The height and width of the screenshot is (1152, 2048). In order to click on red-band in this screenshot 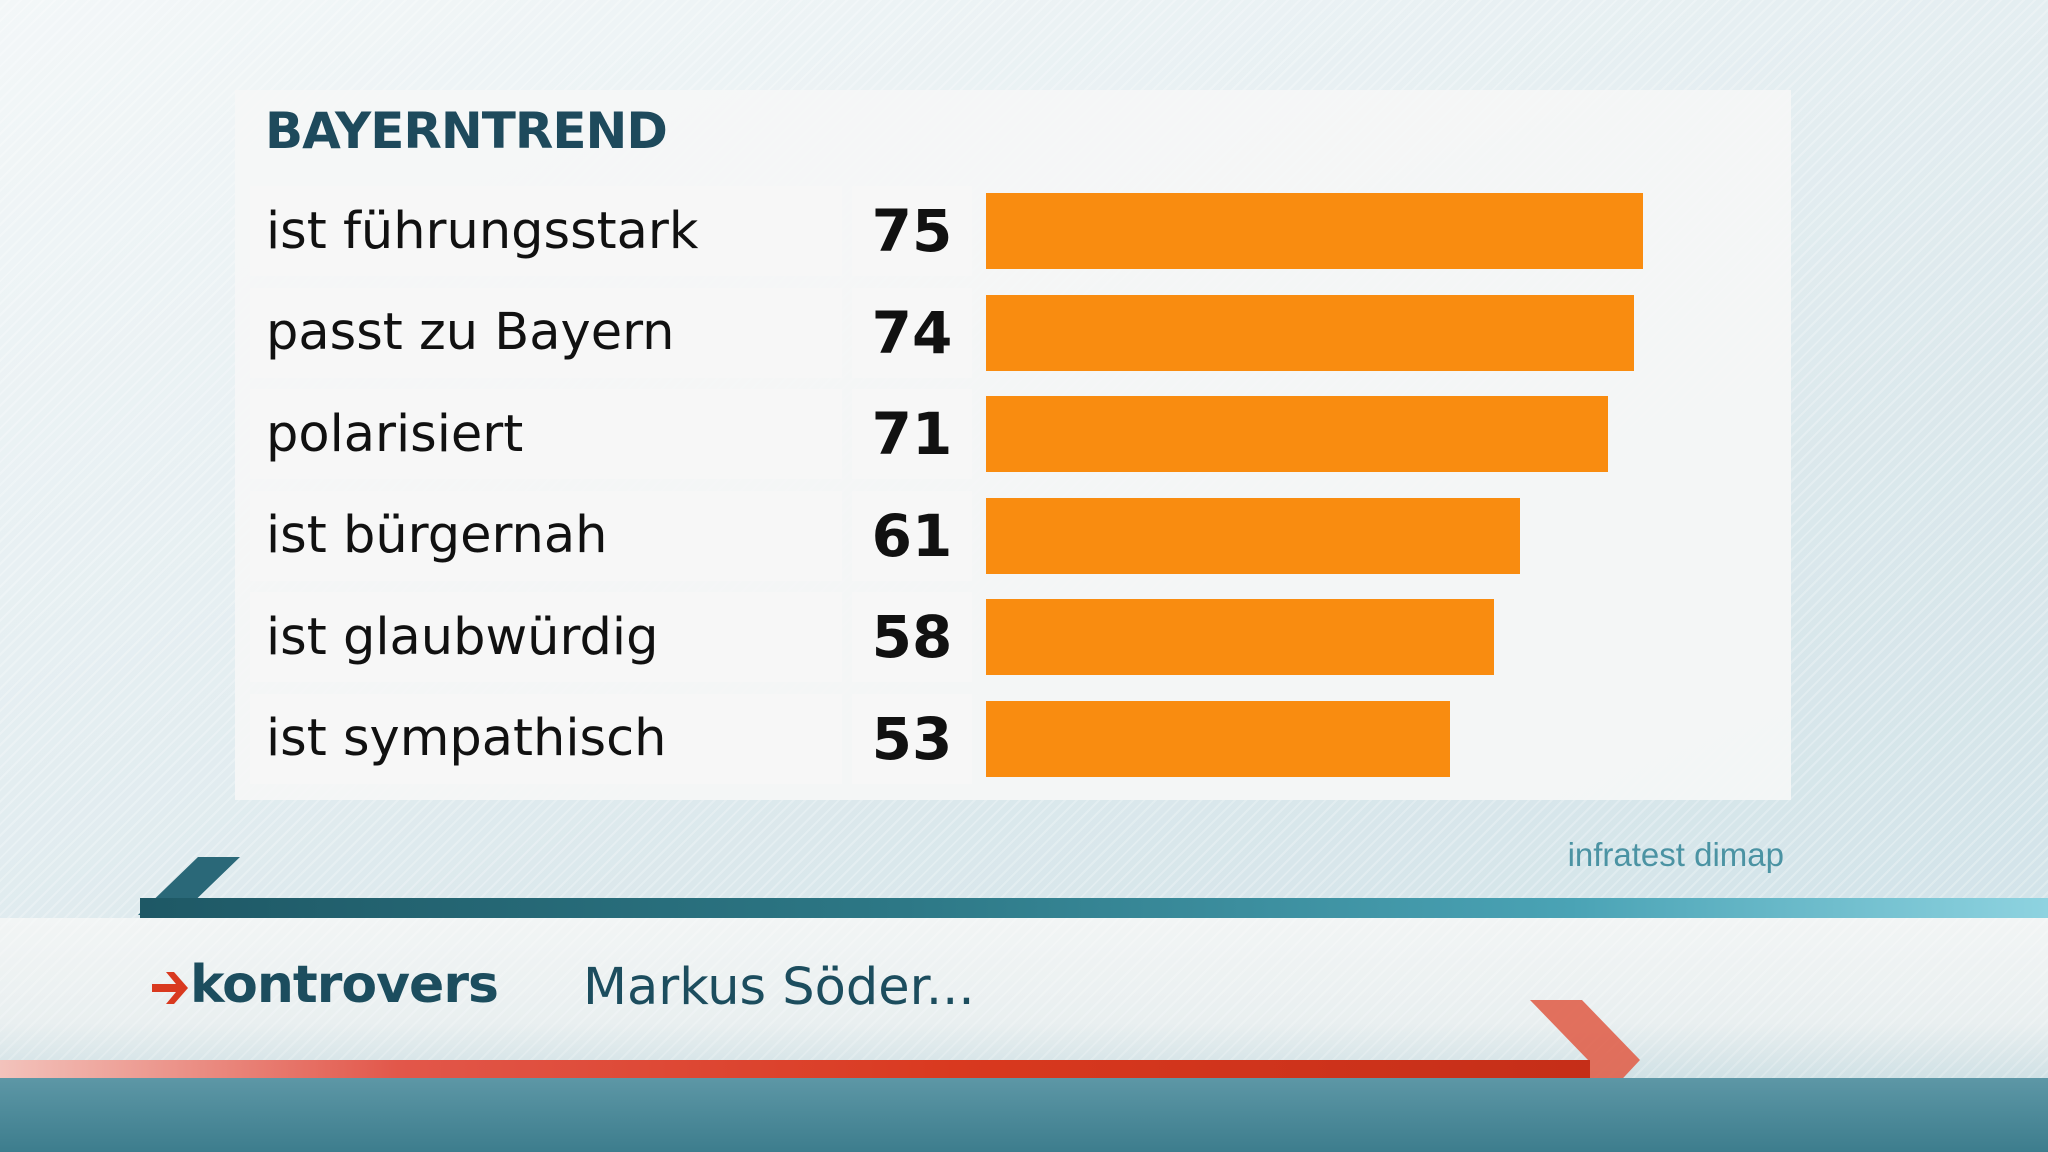, I will do `click(795, 1069)`.